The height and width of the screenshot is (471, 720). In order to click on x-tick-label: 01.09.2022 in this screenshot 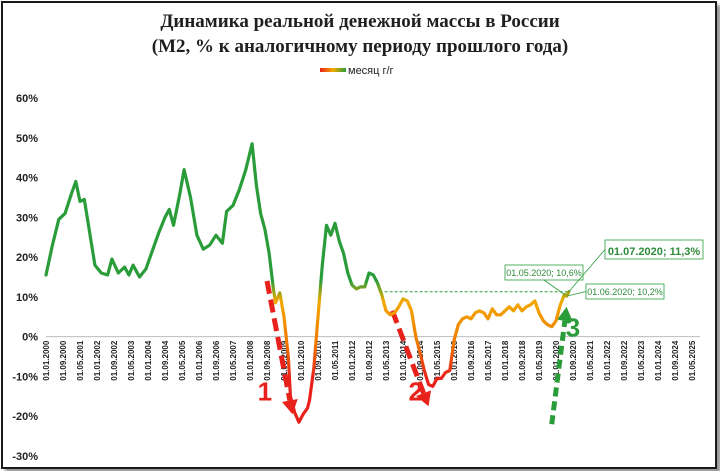, I will do `click(624, 360)`.